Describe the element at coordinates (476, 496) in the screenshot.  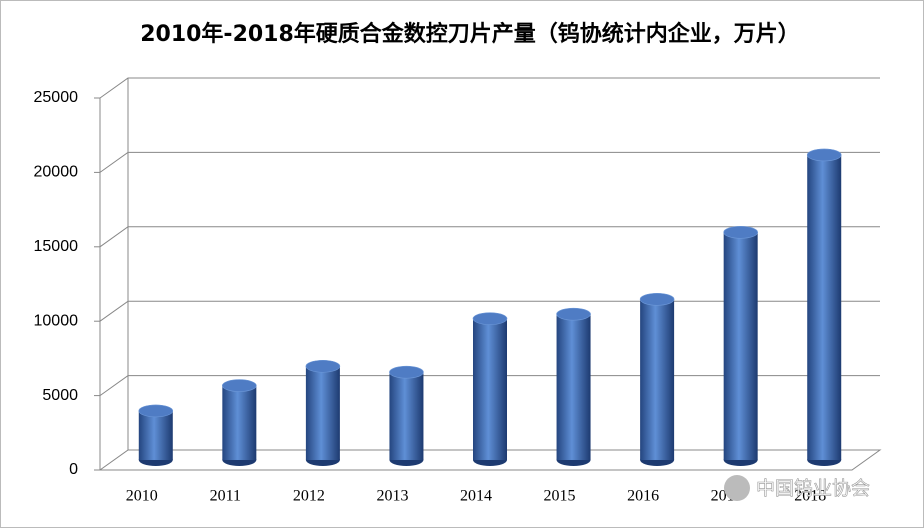
I see `x-tick-label: 2014` at that location.